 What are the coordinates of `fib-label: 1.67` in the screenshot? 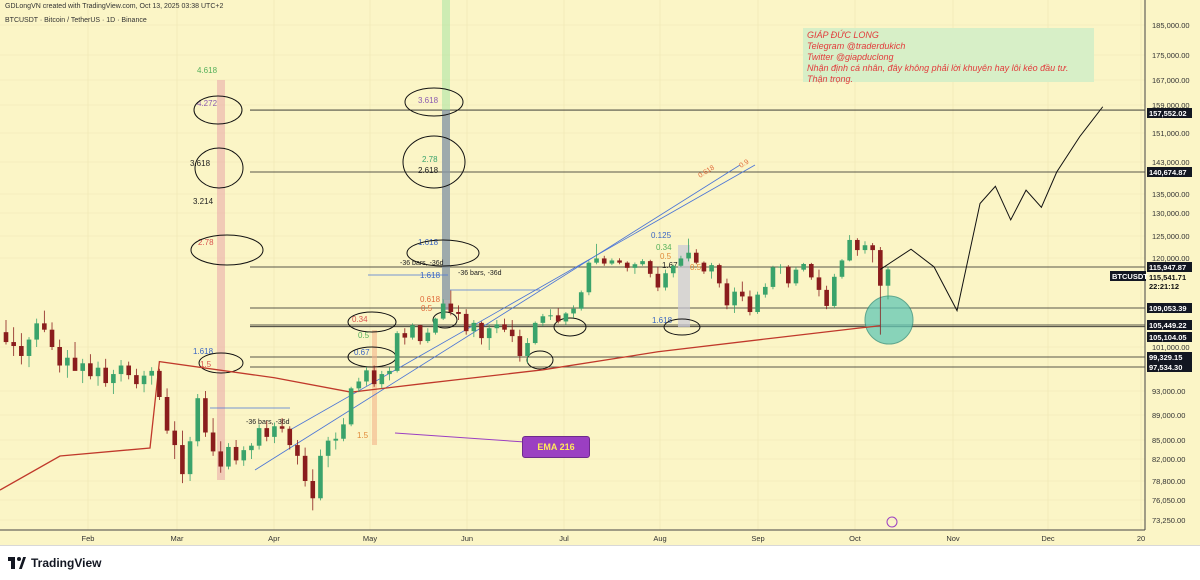 It's located at (670, 265).